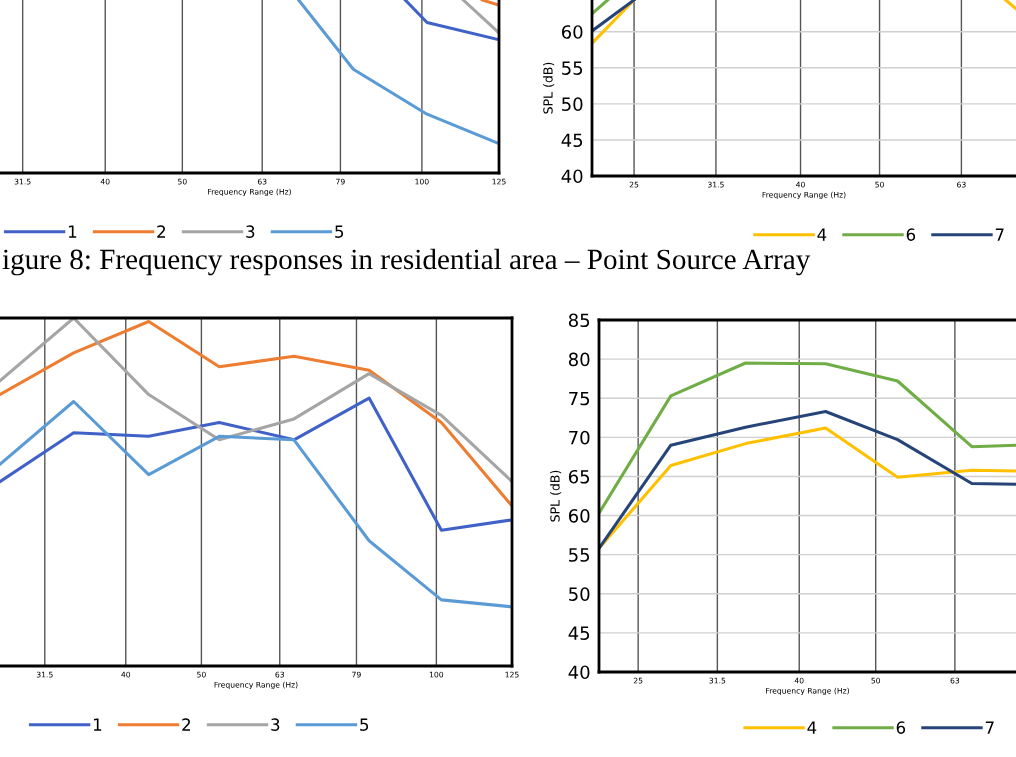 The image size is (1016, 757). I want to click on y-tick-label: 85, so click(579, 320).